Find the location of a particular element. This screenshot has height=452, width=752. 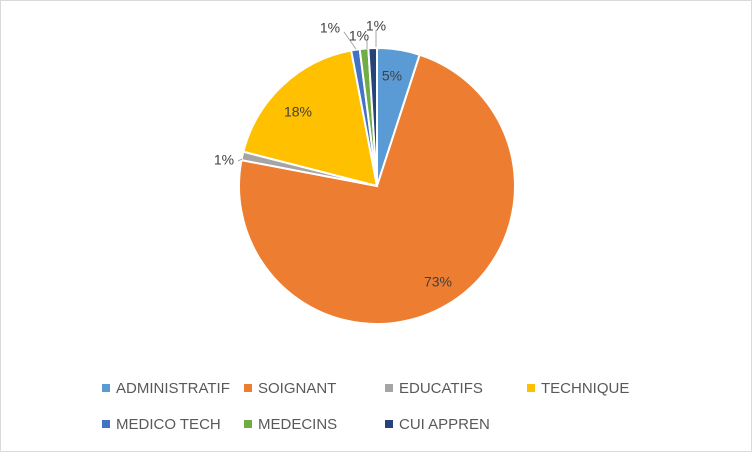

legend-item-cui-appren: CUI APPREN is located at coordinates (437, 424).